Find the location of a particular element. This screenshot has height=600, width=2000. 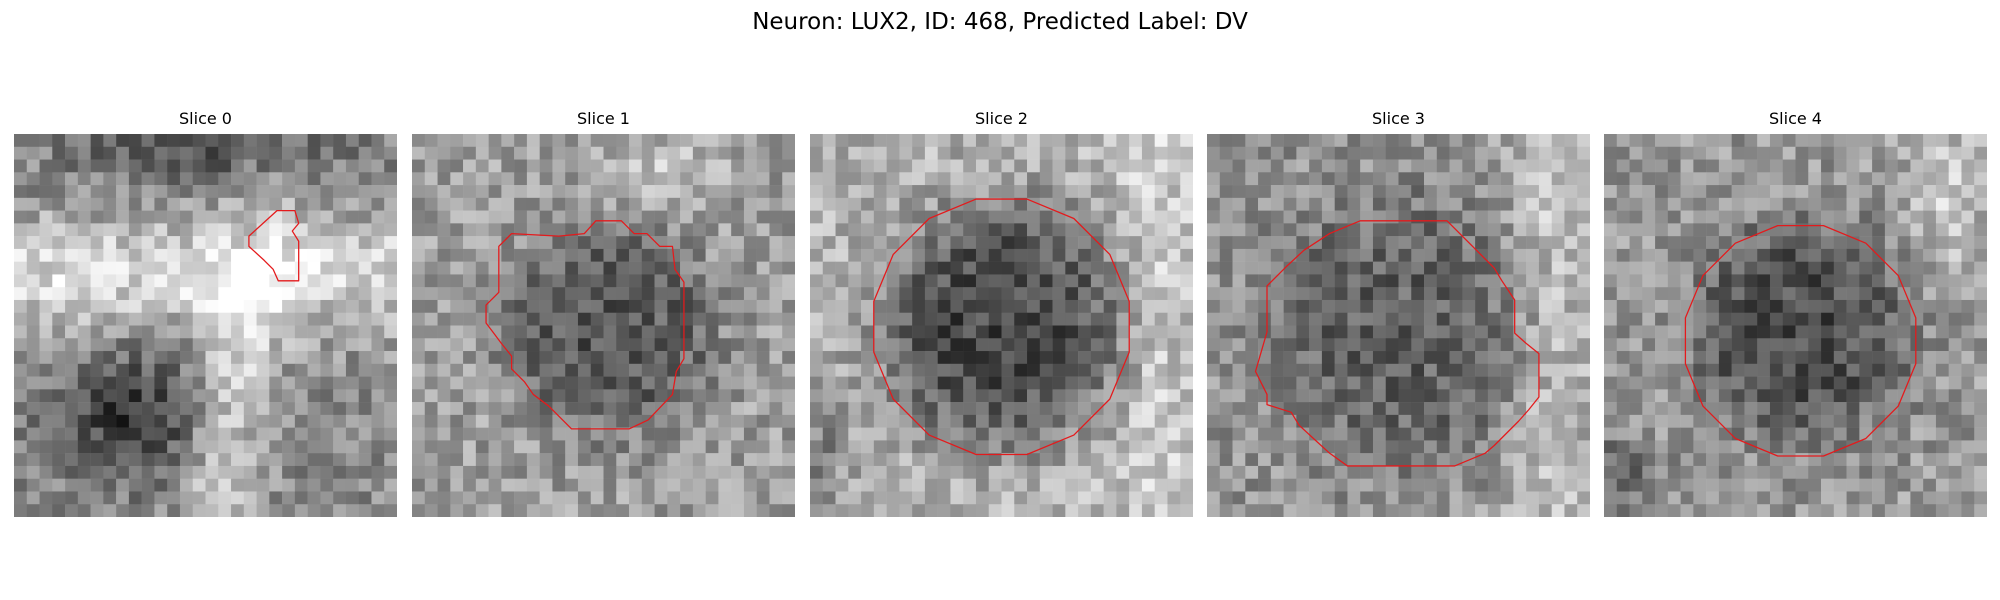

slice-panel-0: Slice 0 is located at coordinates (205, 313).